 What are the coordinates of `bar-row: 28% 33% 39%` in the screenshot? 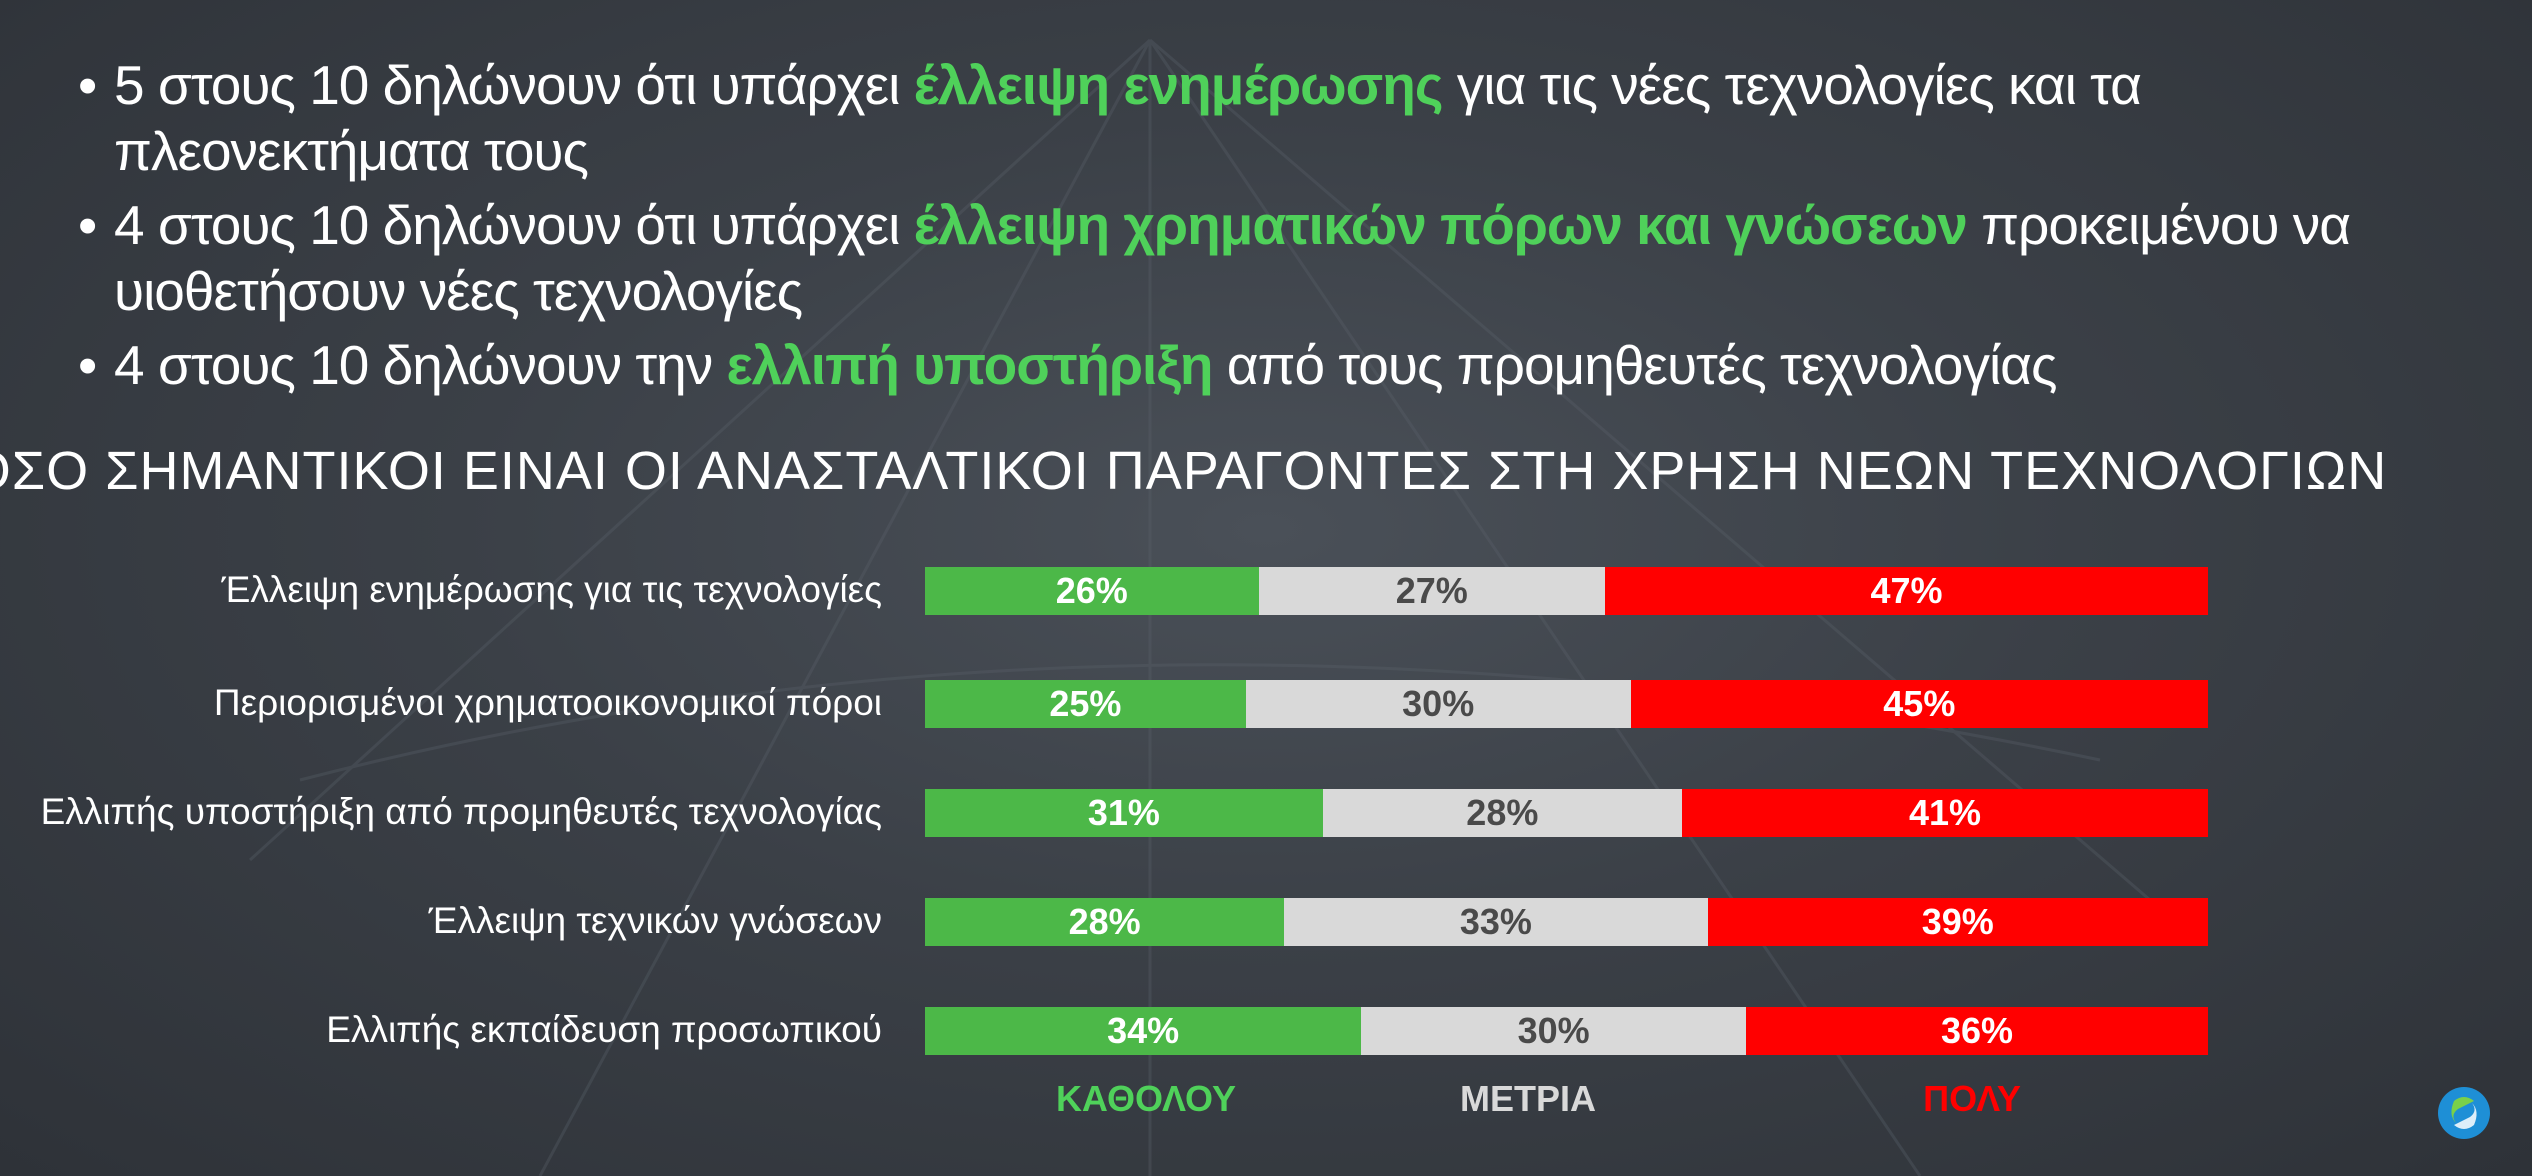 It's located at (1566, 922).